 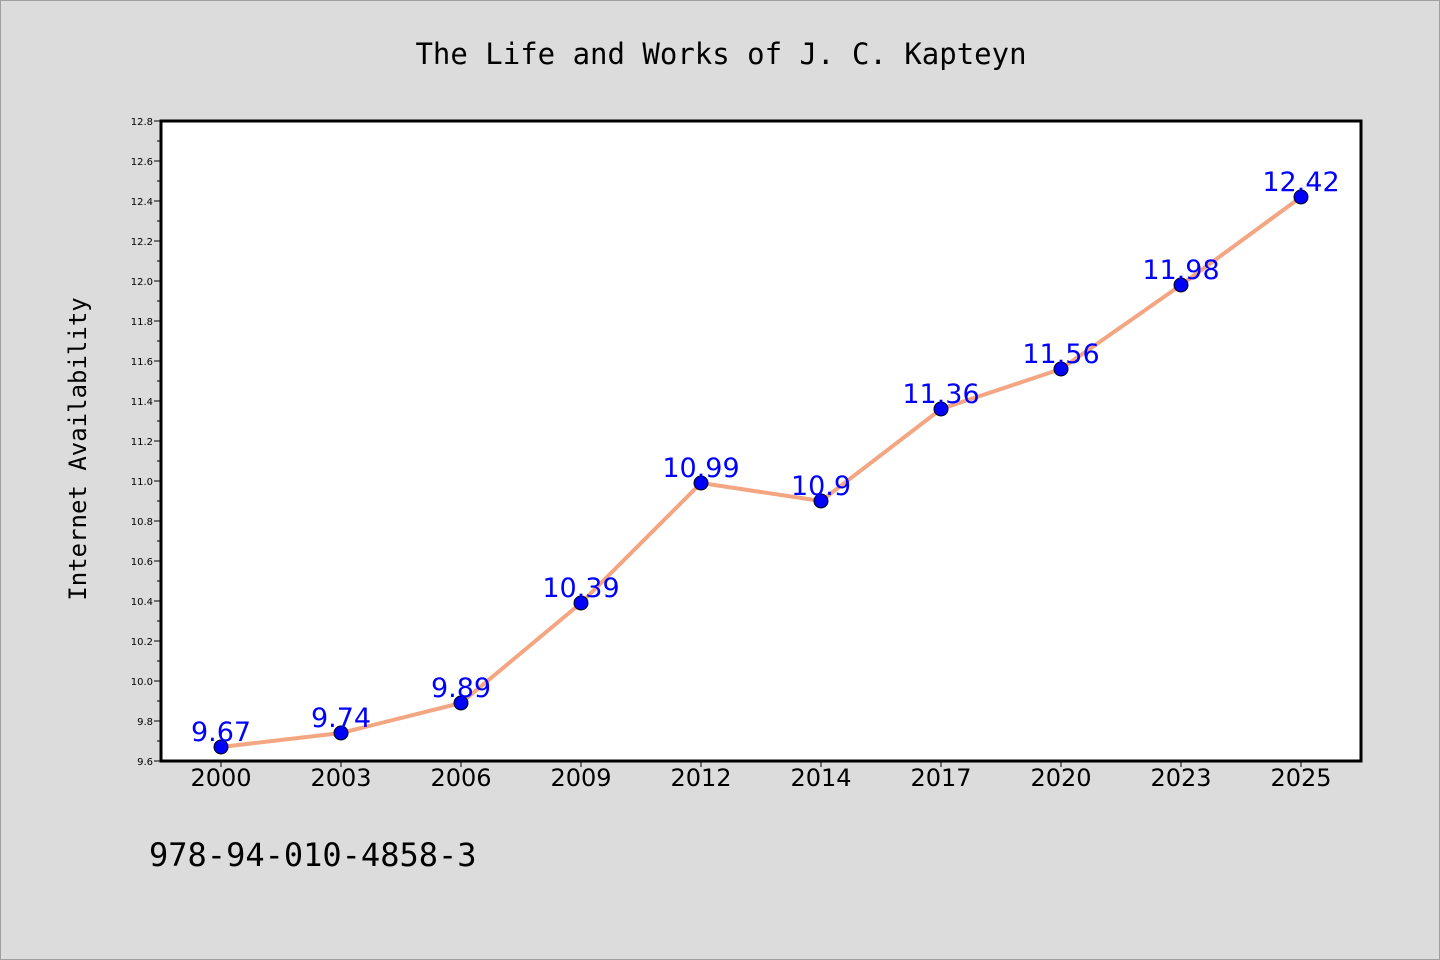 What do you see at coordinates (821, 501) in the screenshot?
I see `data-point-2014` at bounding box center [821, 501].